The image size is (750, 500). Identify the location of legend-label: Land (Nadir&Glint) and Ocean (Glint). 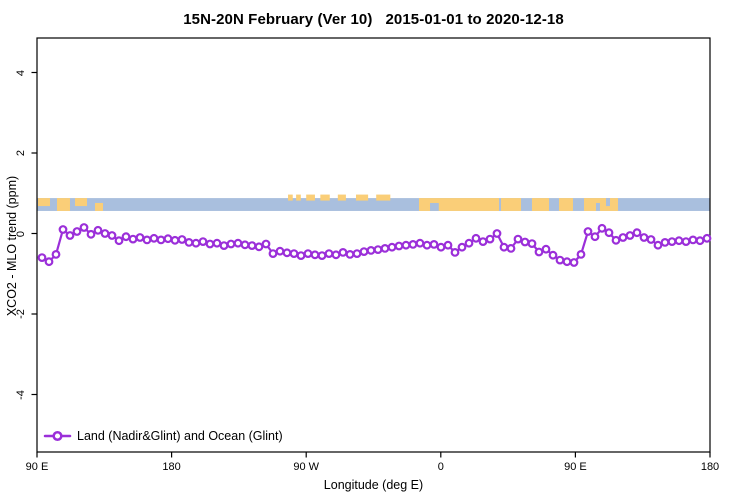
(180, 436).